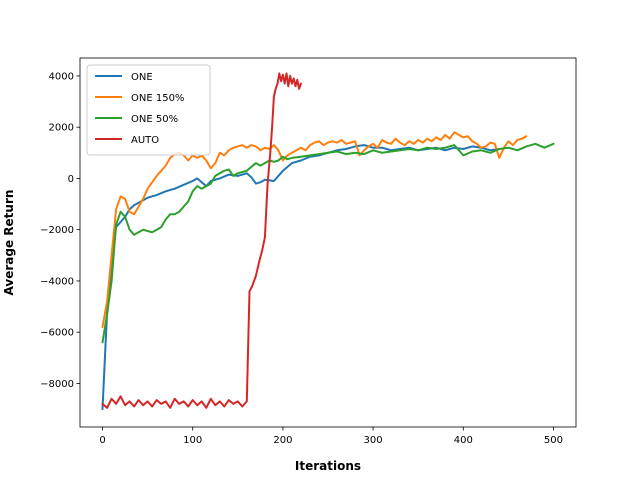  I want to click on x-tick-label: 100, so click(192, 440).